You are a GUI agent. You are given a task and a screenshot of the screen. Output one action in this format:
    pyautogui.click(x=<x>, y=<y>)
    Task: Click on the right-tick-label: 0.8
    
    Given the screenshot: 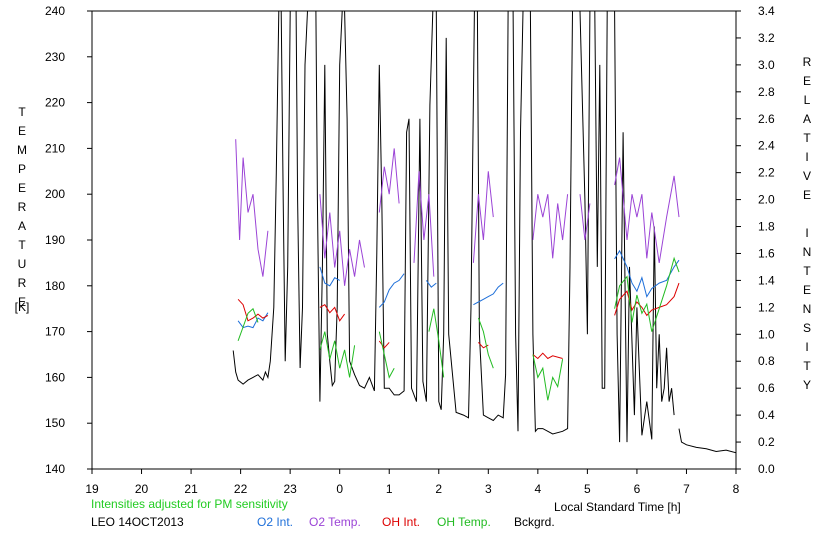 What is the action you would take?
    pyautogui.click(x=766, y=361)
    